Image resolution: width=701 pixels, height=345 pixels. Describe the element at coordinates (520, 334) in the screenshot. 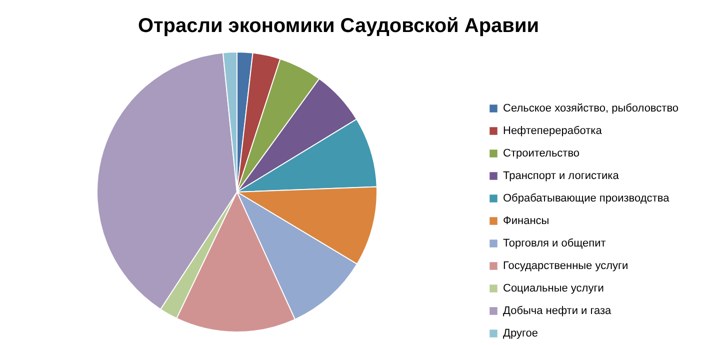

I see `legend-label: Другое` at that location.